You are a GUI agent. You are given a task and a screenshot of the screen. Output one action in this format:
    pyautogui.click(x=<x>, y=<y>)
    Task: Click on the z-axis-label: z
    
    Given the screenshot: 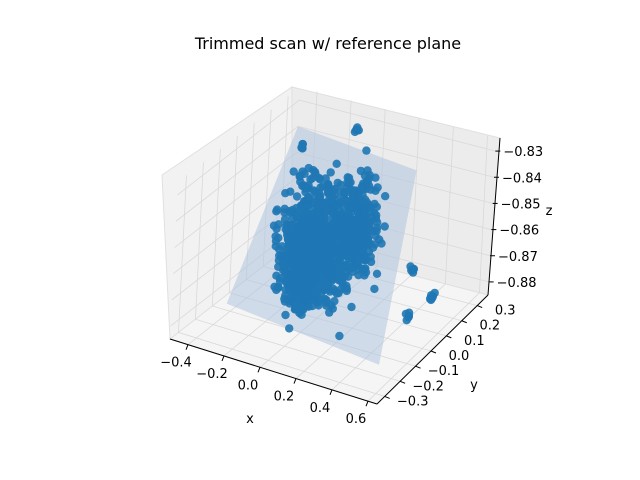 What is the action you would take?
    pyautogui.click(x=549, y=211)
    